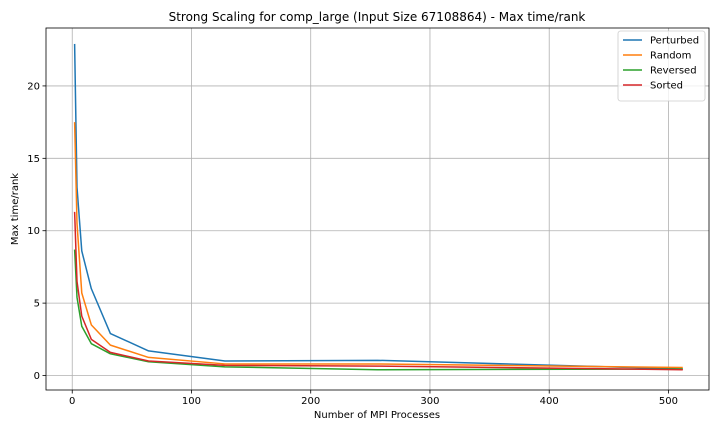  I want to click on y-tick-label: 5, so click(37, 304).